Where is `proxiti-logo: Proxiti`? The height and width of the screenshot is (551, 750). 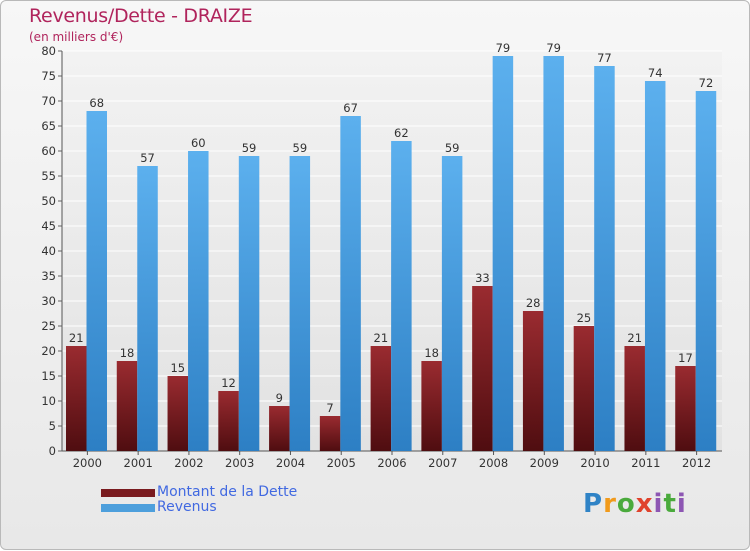
proxiti-logo: Proxiti is located at coordinates (635, 504).